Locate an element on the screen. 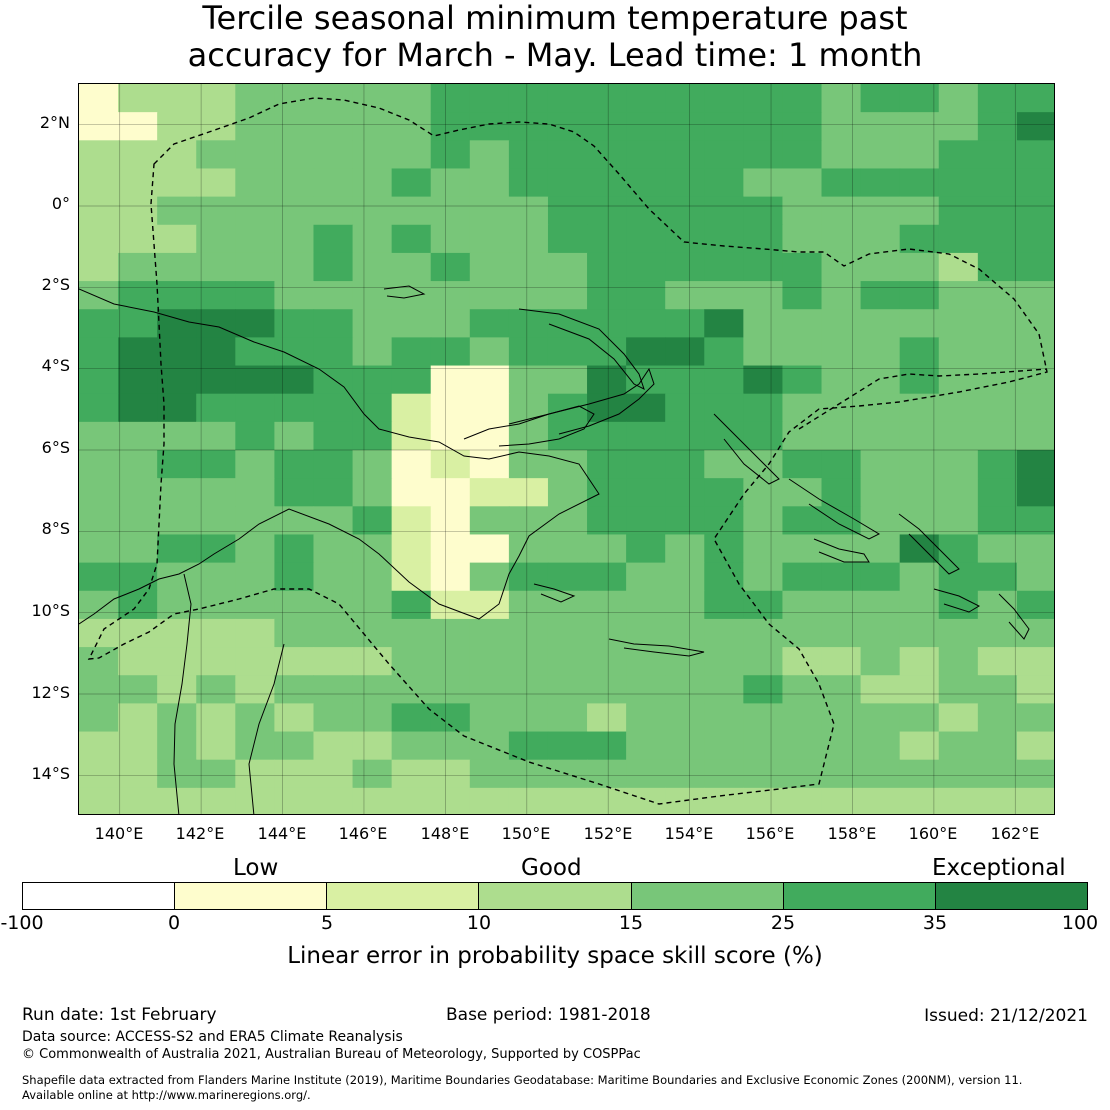 This screenshot has height=1110, width=1110. new-britain-coastline is located at coordinates (581, 401).